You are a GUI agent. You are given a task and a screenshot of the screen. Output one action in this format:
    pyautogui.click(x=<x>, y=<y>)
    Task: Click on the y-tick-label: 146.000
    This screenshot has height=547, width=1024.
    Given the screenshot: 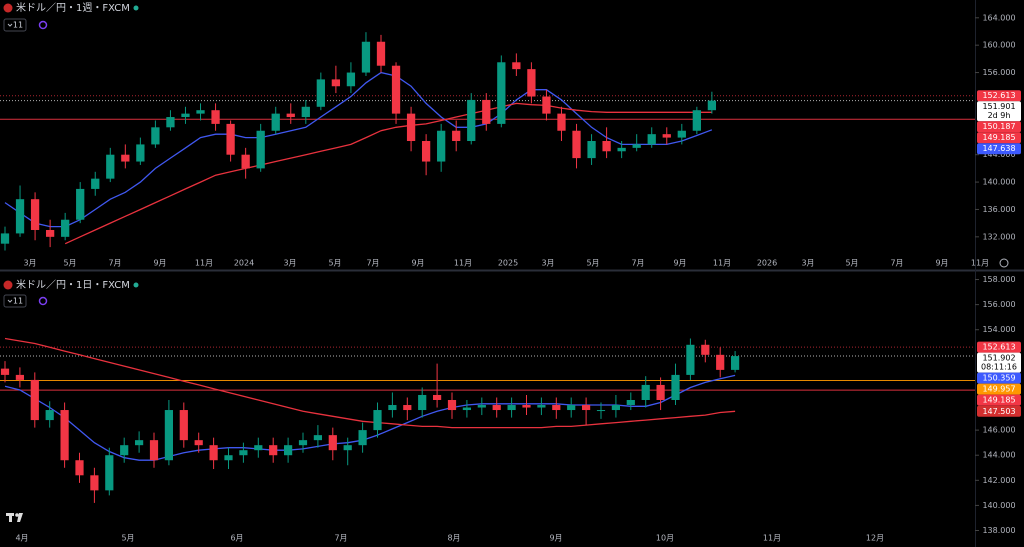 What is the action you would take?
    pyautogui.click(x=998, y=430)
    